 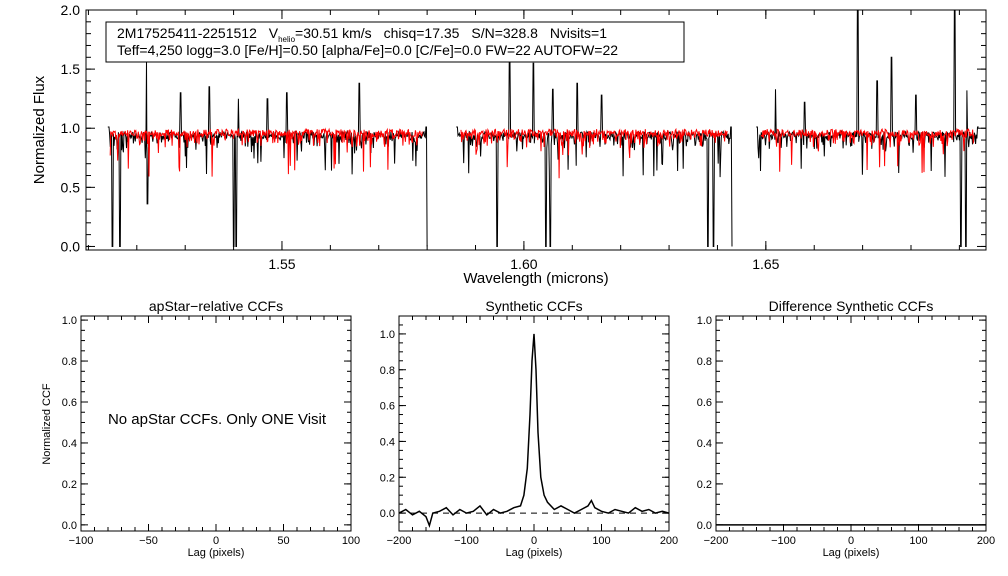 I want to click on synthetic-ccf-y-tick-labels: 0.0 0.2 0.4 0.6 0.8 1.0, so click(x=387, y=424).